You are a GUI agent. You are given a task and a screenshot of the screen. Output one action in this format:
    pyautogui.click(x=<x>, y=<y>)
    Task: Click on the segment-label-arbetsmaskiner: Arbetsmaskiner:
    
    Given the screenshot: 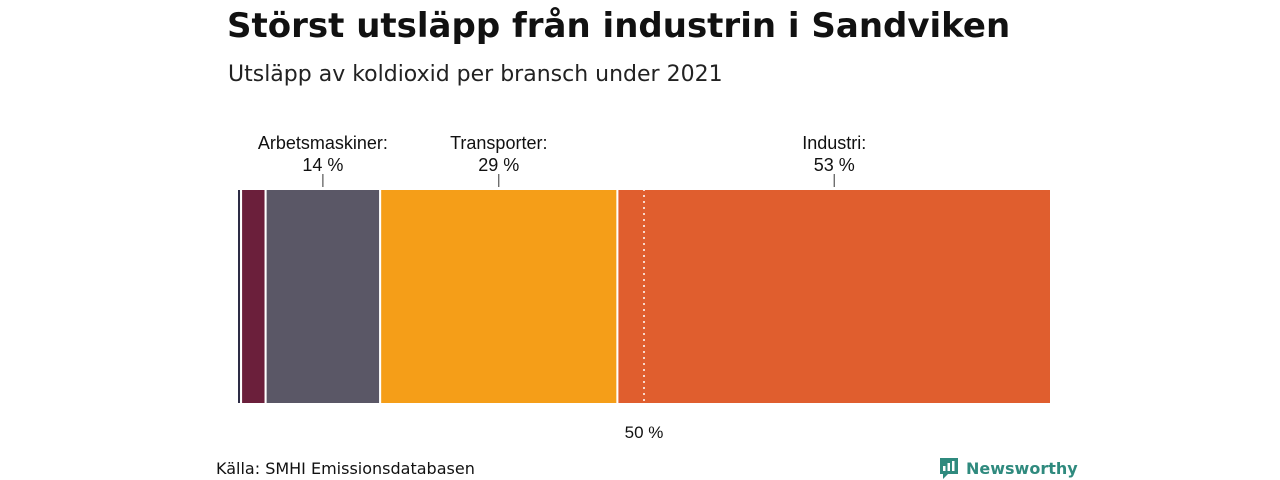 What is the action you would take?
    pyautogui.click(x=323, y=143)
    